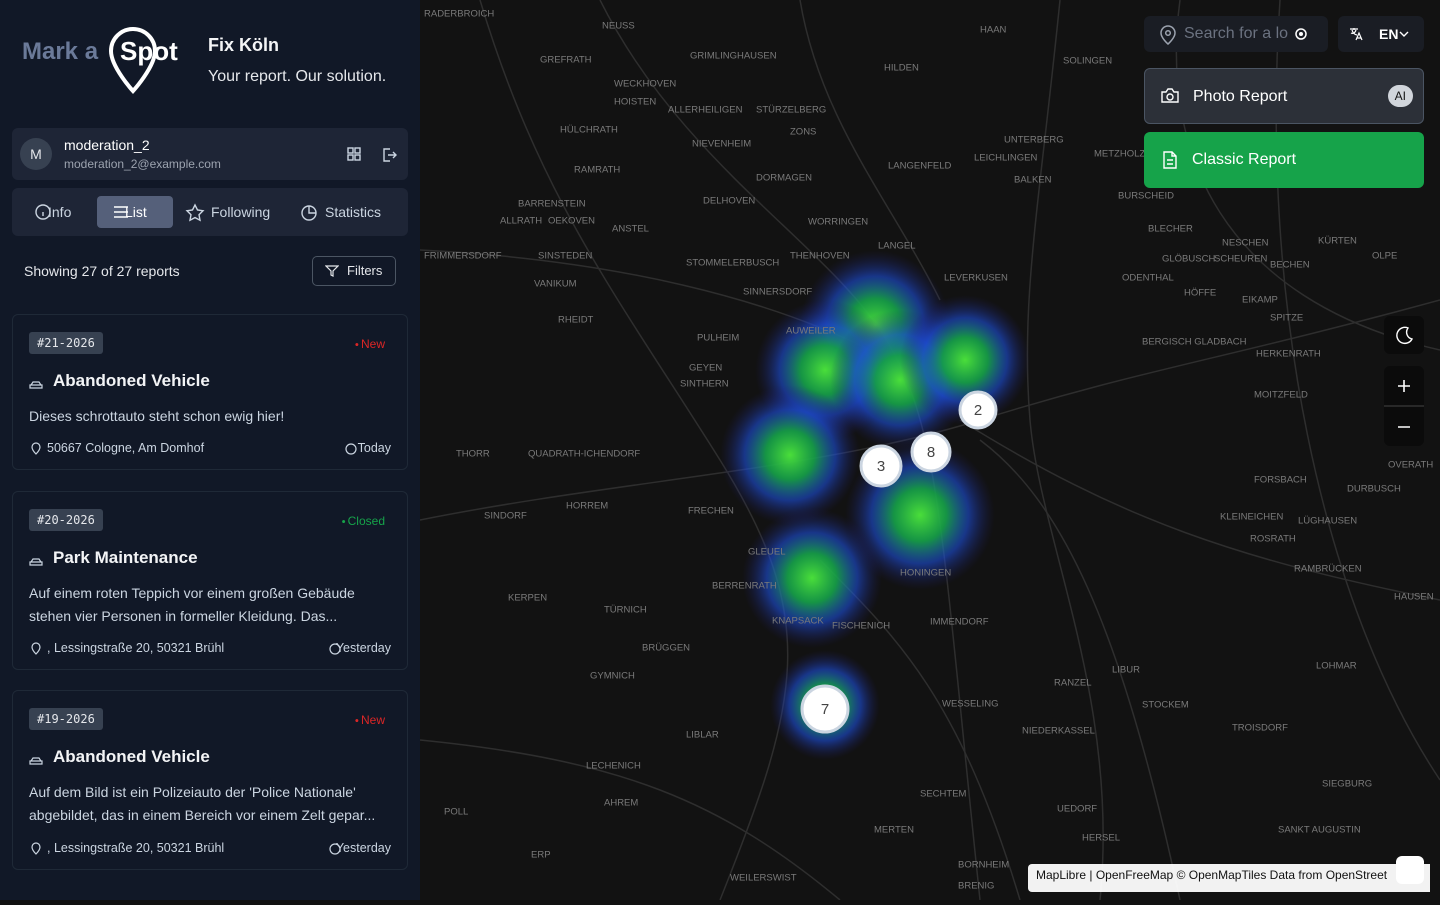  What do you see at coordinates (901, 68) in the screenshot?
I see `place-label: HILDEN` at bounding box center [901, 68].